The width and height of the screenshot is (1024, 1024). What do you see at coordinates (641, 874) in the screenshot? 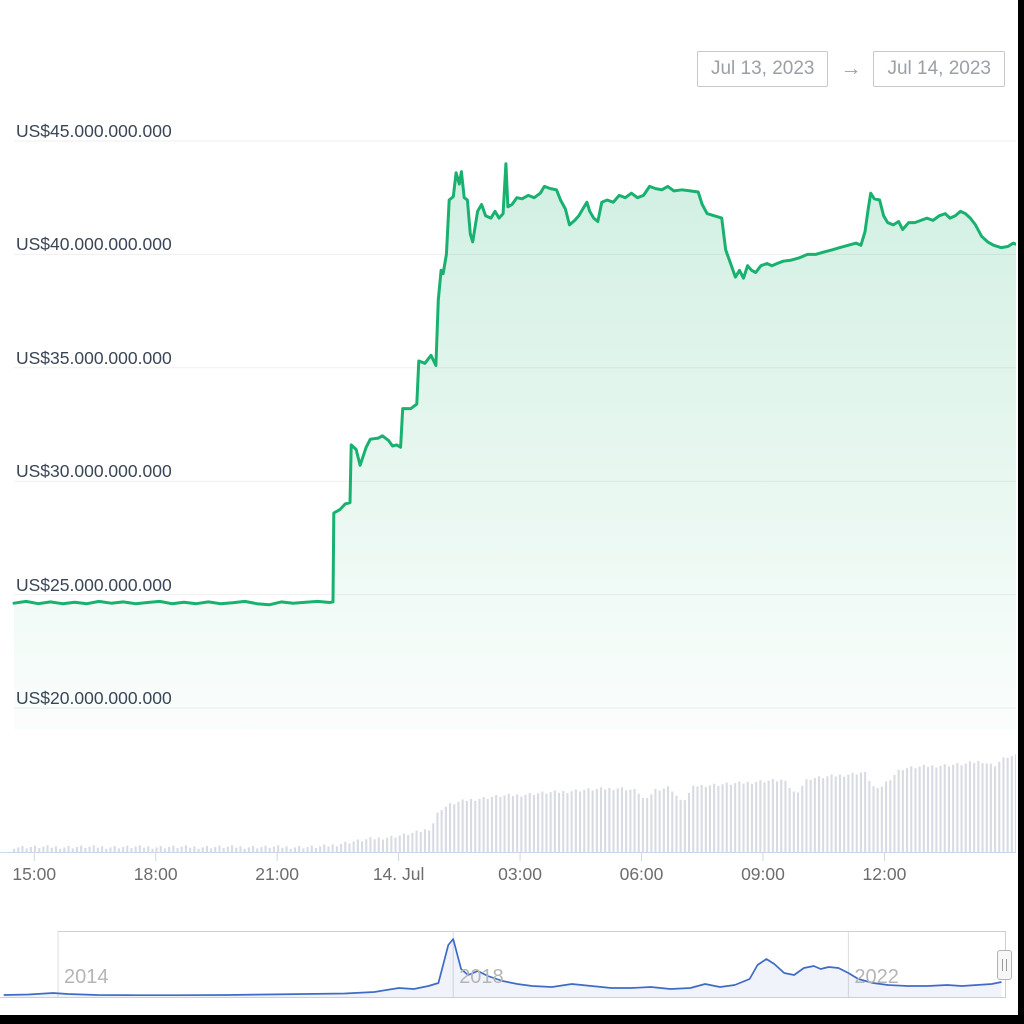
I see `x-tick-label: 06:00` at bounding box center [641, 874].